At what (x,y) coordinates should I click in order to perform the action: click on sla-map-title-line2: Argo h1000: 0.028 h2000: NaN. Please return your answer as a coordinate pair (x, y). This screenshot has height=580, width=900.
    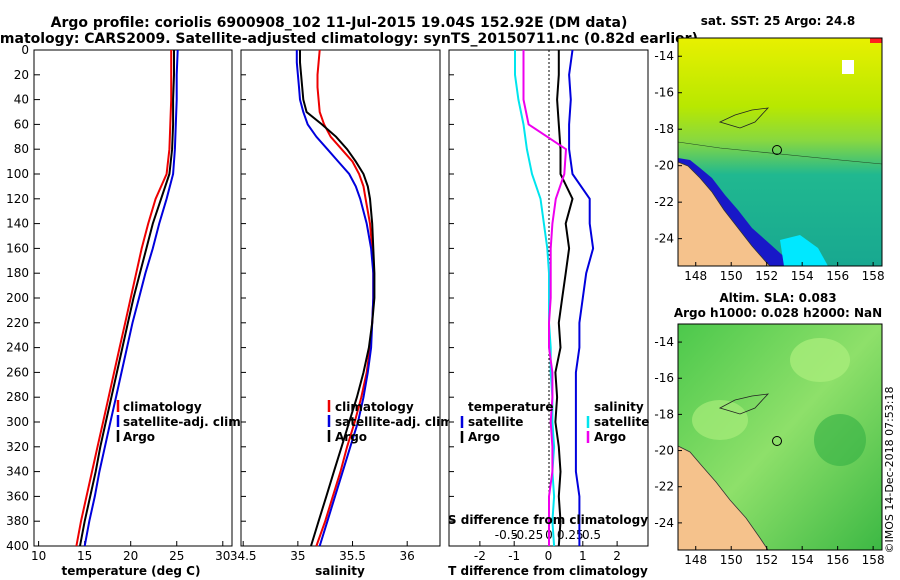
    Looking at the image, I should click on (778, 313).